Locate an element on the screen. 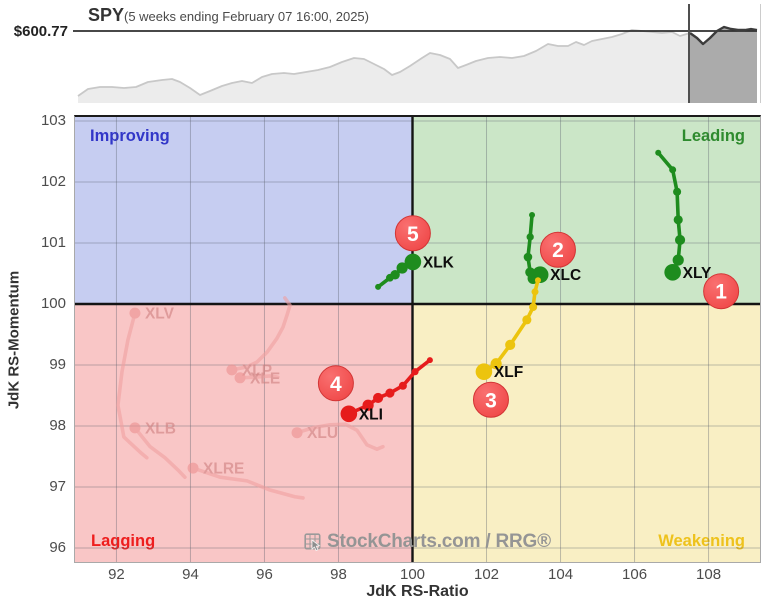  y-tick-label: 98 is located at coordinates (57, 425).